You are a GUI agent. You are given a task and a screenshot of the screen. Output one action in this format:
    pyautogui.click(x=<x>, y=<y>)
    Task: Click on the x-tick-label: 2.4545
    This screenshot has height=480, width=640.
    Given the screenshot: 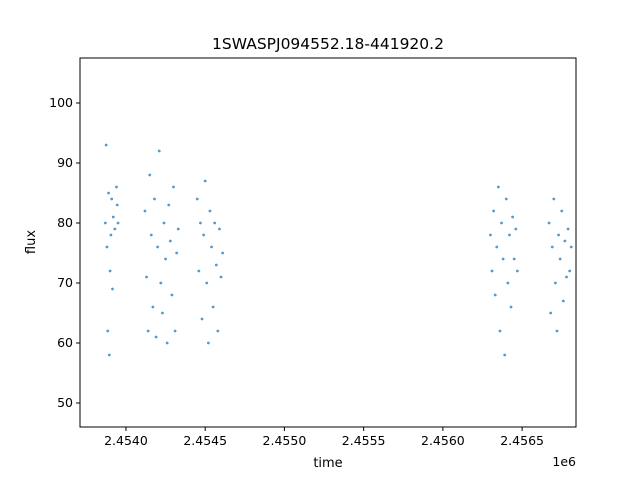 What is the action you would take?
    pyautogui.click(x=205, y=440)
    